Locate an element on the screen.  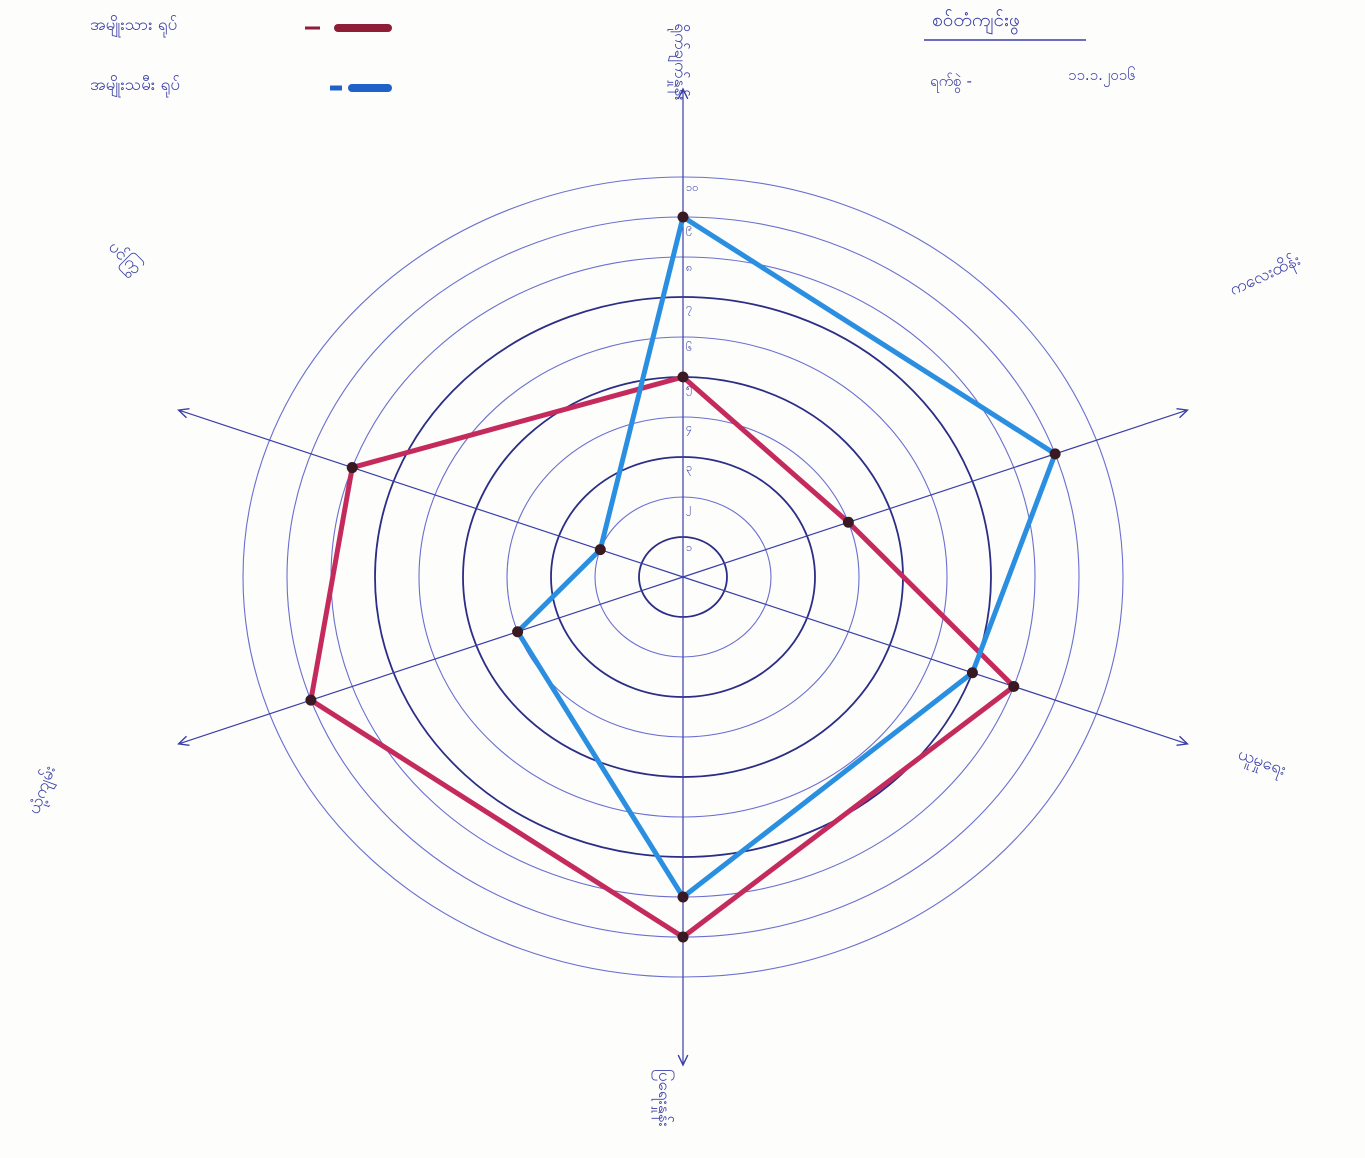
axis-label-3: ယူမှုရေး is located at coordinates (1261, 763).